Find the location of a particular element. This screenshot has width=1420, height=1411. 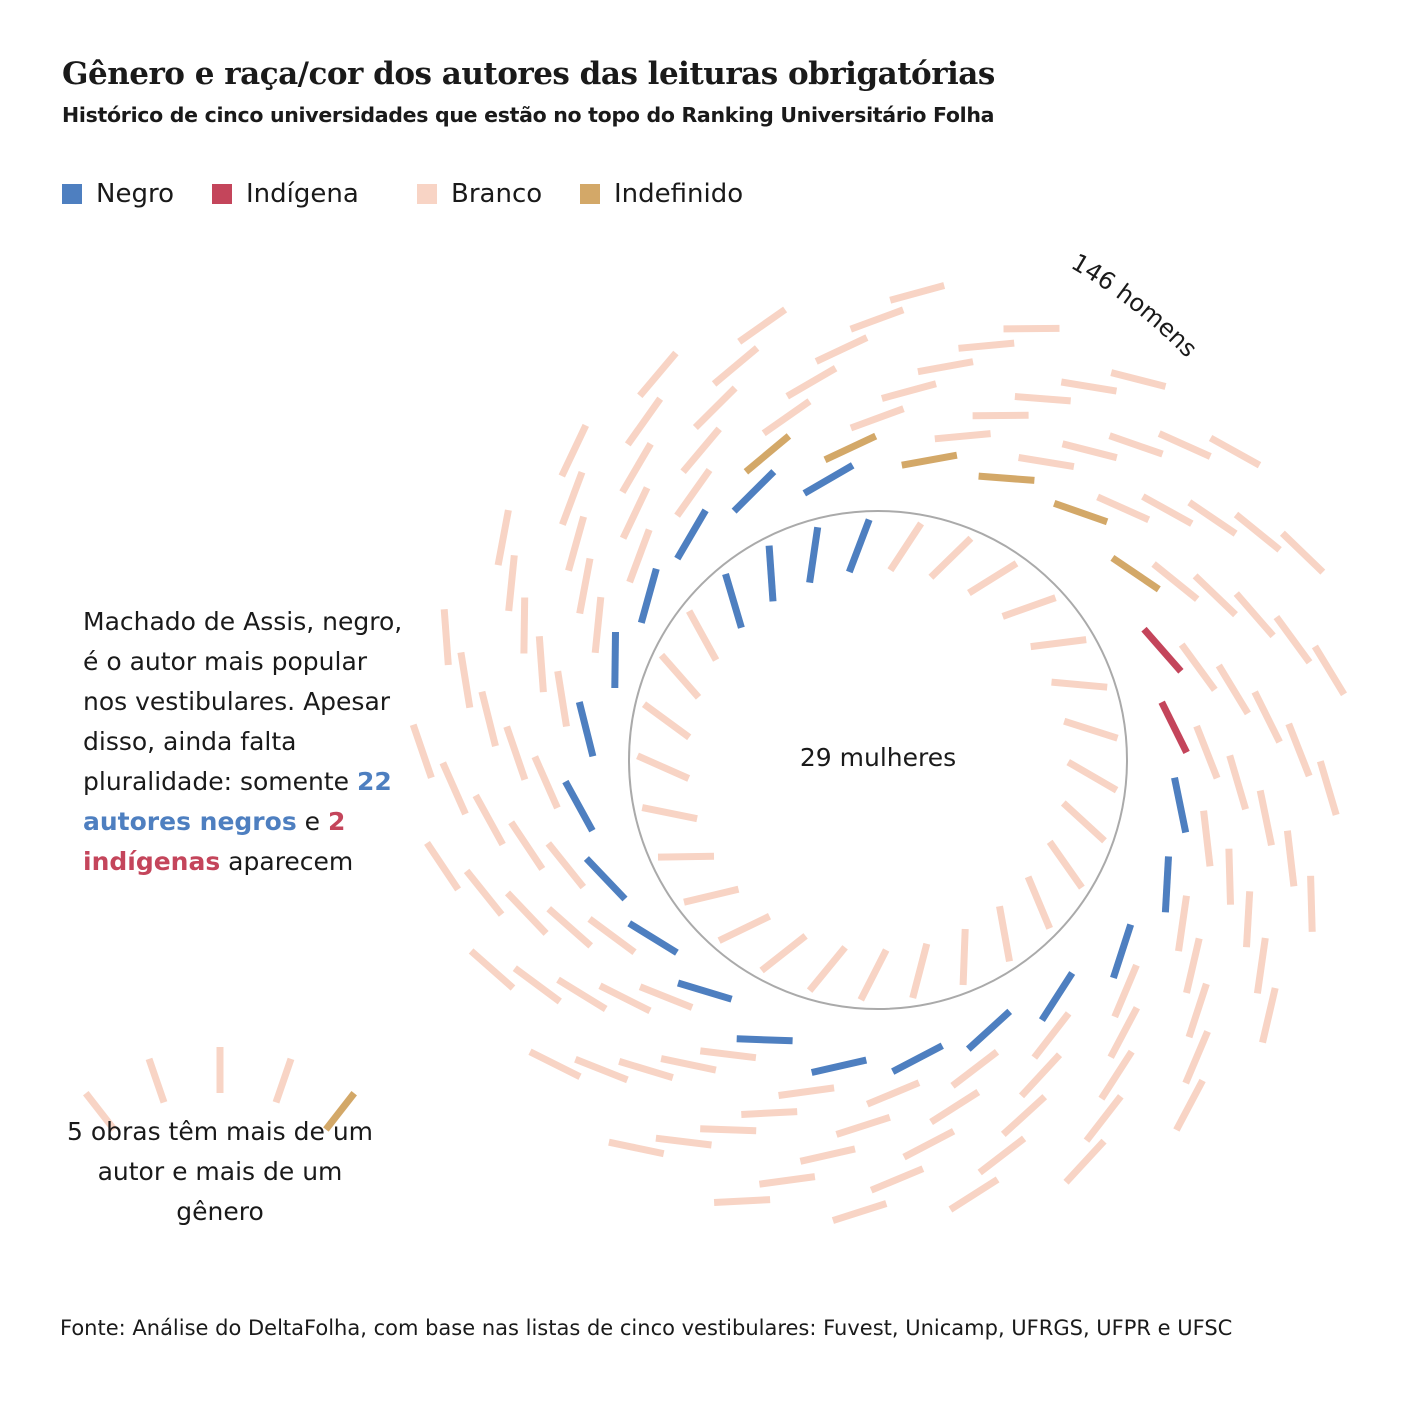

multi-author-mark-indefinido is located at coordinates (340, 1111).